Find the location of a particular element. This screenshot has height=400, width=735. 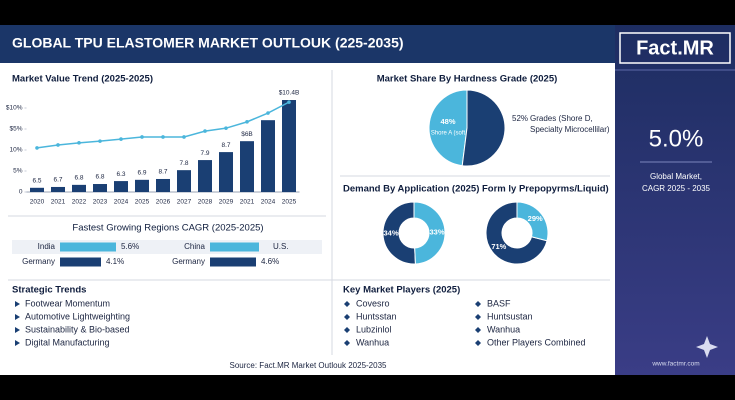

website: www.factmr.com is located at coordinates (675, 364).